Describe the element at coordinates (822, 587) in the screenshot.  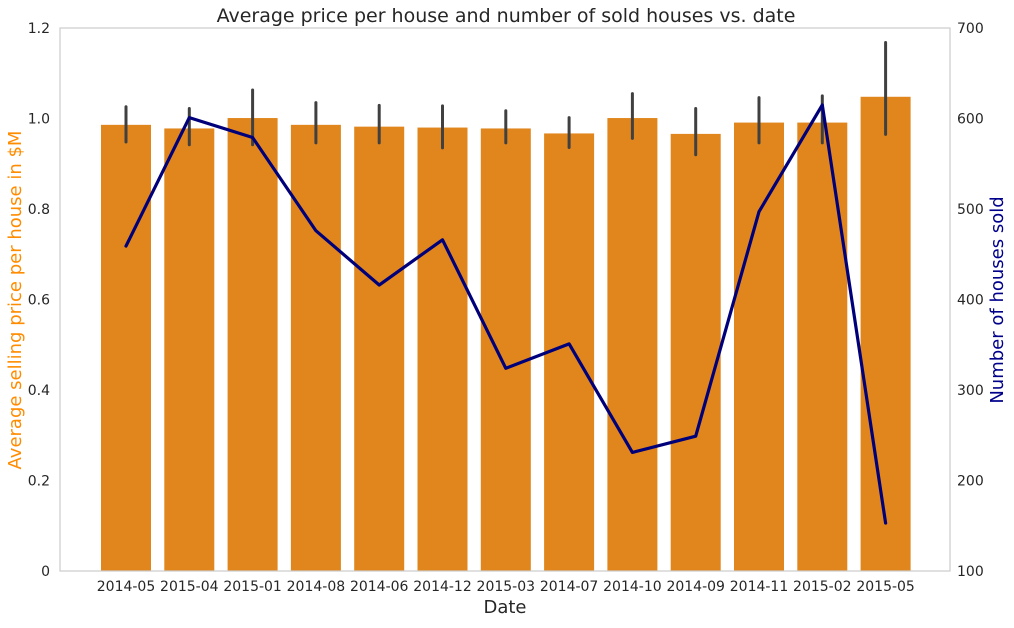
I see `x-tick-label: 2015-02` at that location.